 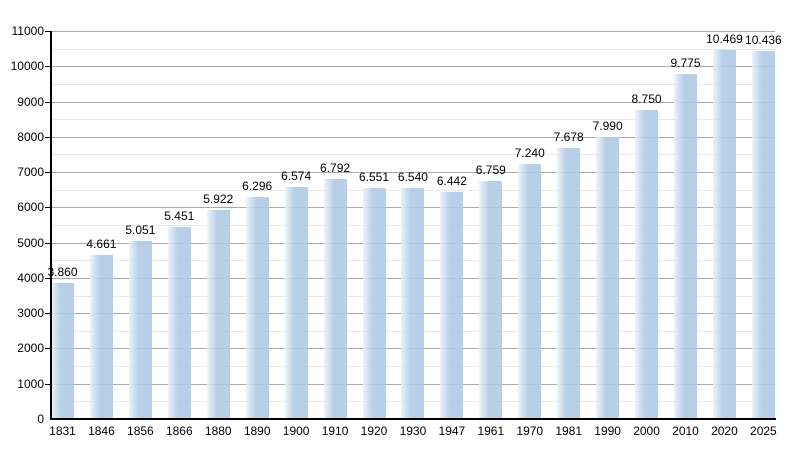 What do you see at coordinates (179, 431) in the screenshot?
I see `x-tick-label: 1866` at bounding box center [179, 431].